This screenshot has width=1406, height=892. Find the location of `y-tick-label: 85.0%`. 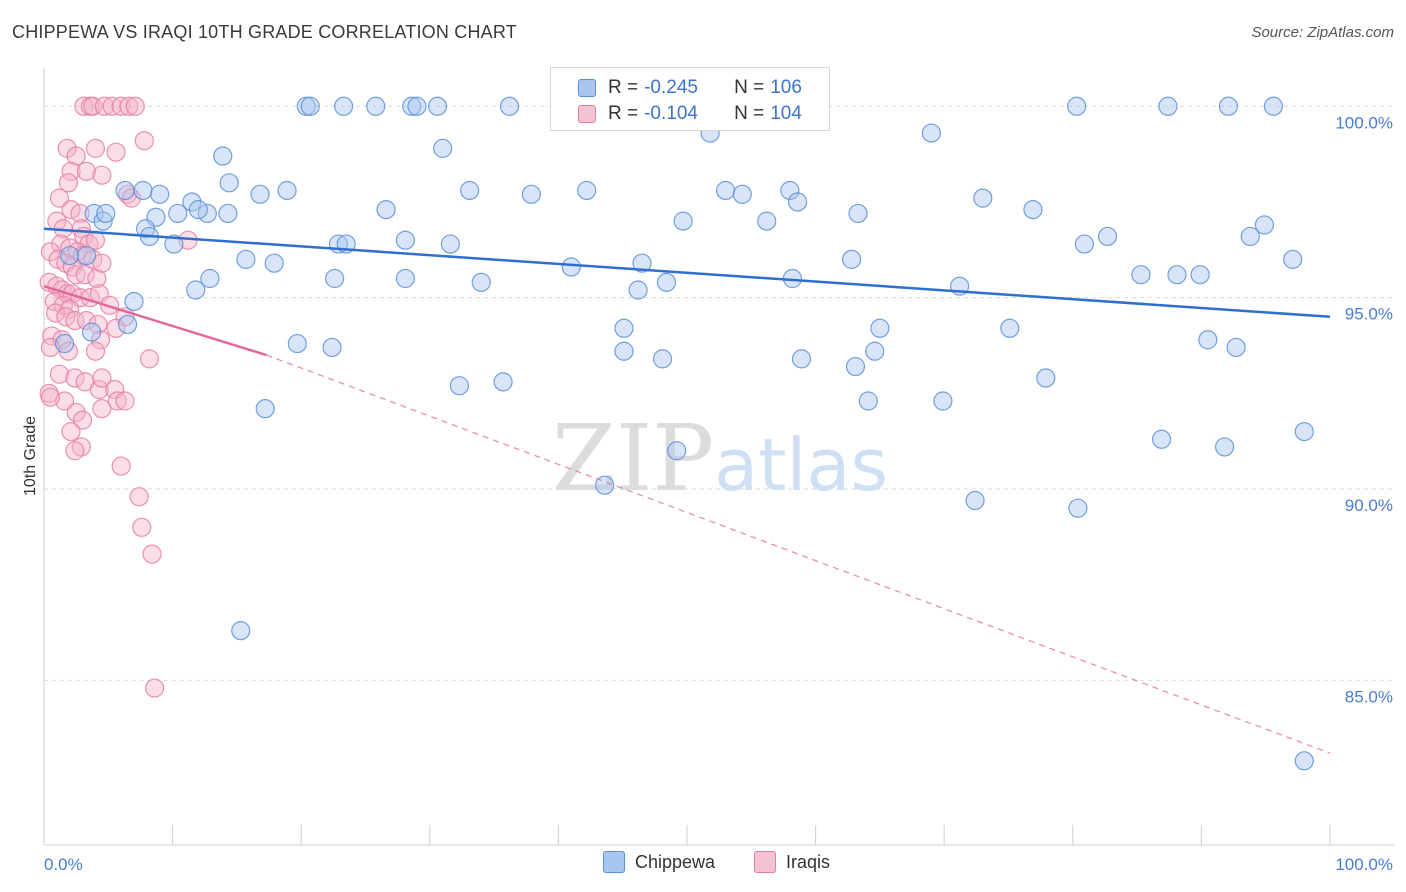

y-tick-label: 85.0% is located at coordinates (1369, 696).